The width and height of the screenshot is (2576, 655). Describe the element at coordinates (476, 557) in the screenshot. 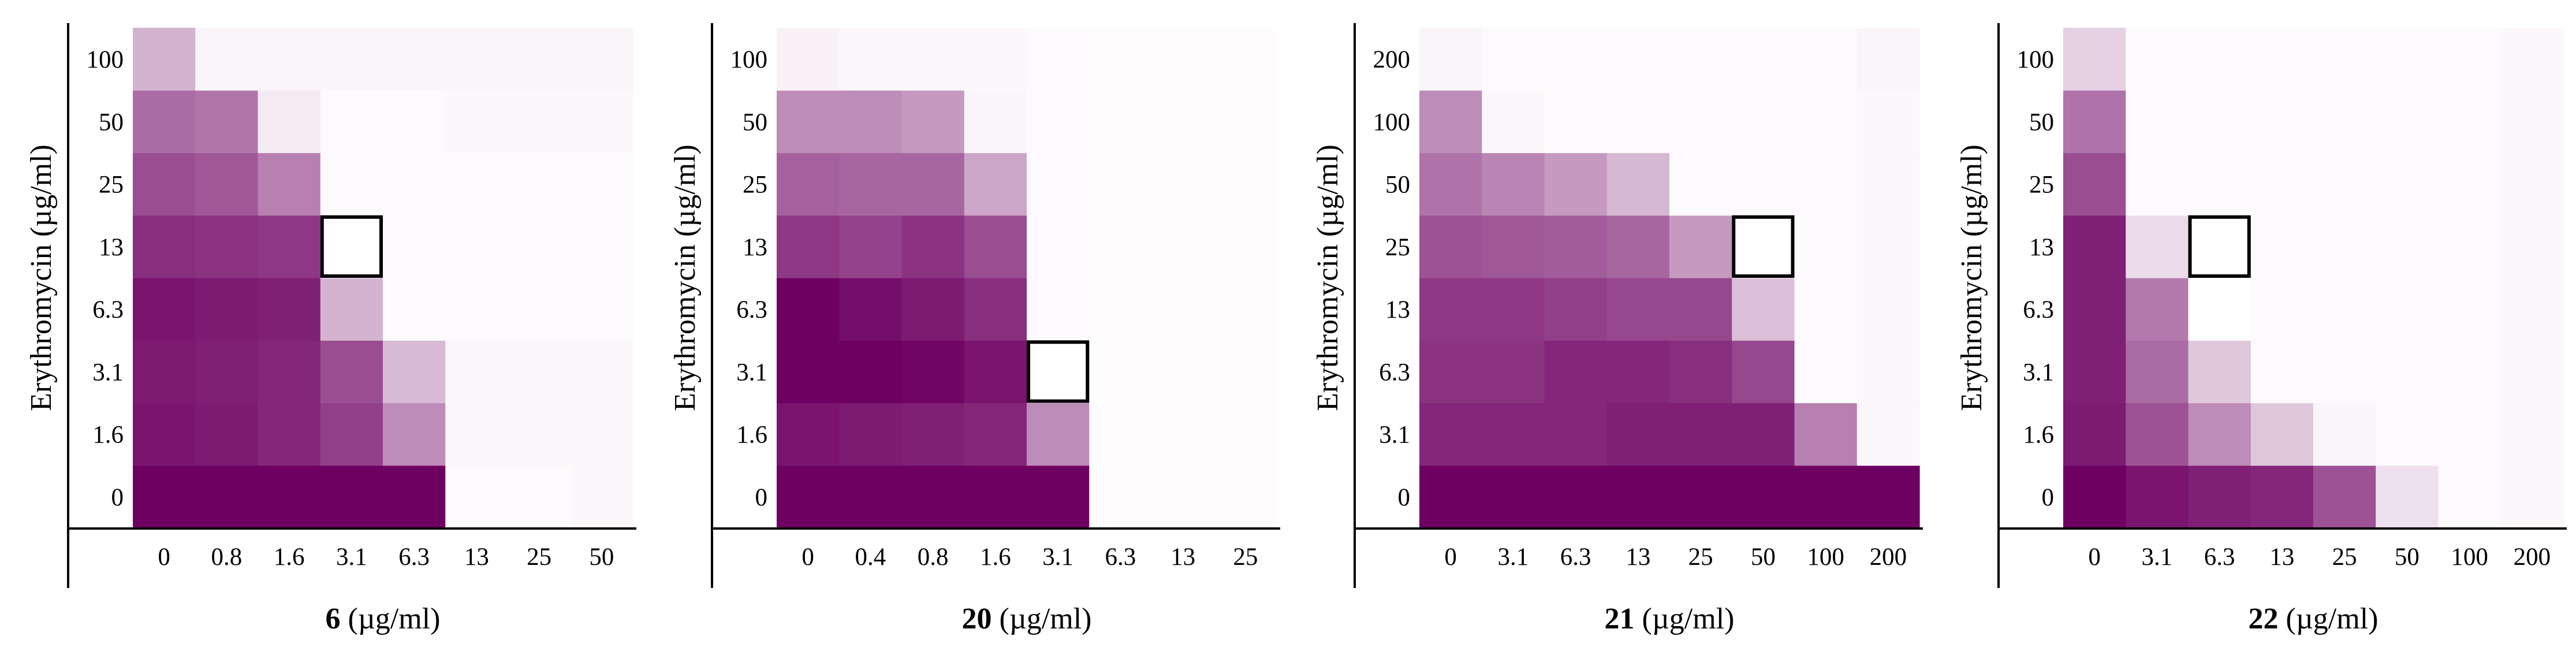

I see `x-tick-label: 13` at that location.